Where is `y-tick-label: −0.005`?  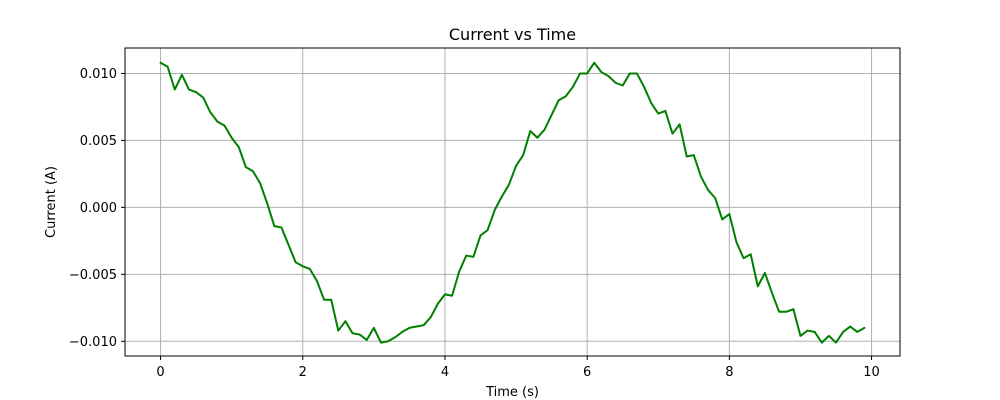
y-tick-label: −0.005 is located at coordinates (93, 275).